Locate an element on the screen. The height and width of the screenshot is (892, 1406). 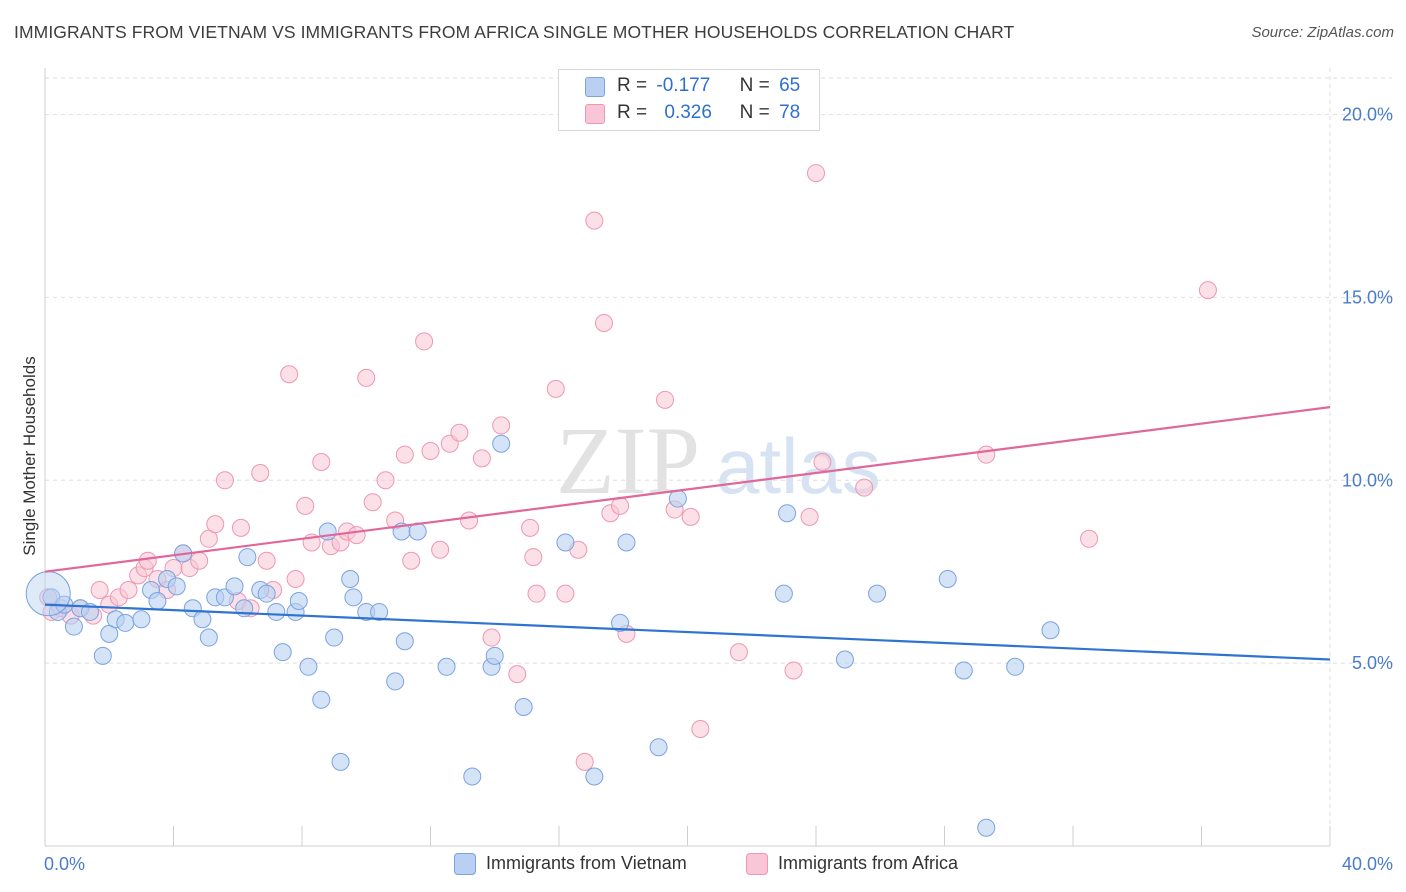
correlation-legend: R = -0.177 N = 65 R = 0.326 N = 78 is located at coordinates (689, 100).